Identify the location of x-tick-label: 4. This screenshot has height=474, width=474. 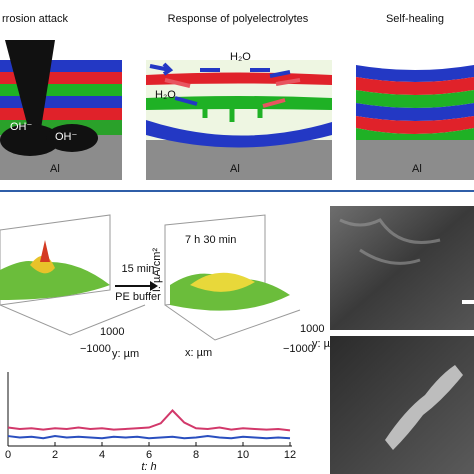
(102, 455).